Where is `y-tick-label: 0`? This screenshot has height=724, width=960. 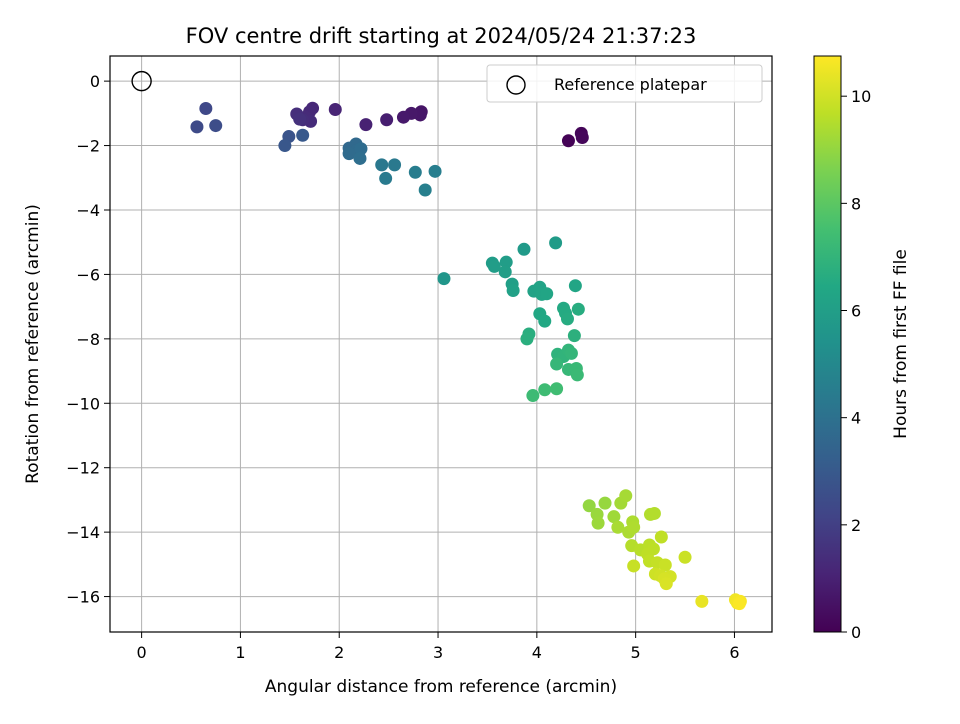
y-tick-label: 0 is located at coordinates (95, 81).